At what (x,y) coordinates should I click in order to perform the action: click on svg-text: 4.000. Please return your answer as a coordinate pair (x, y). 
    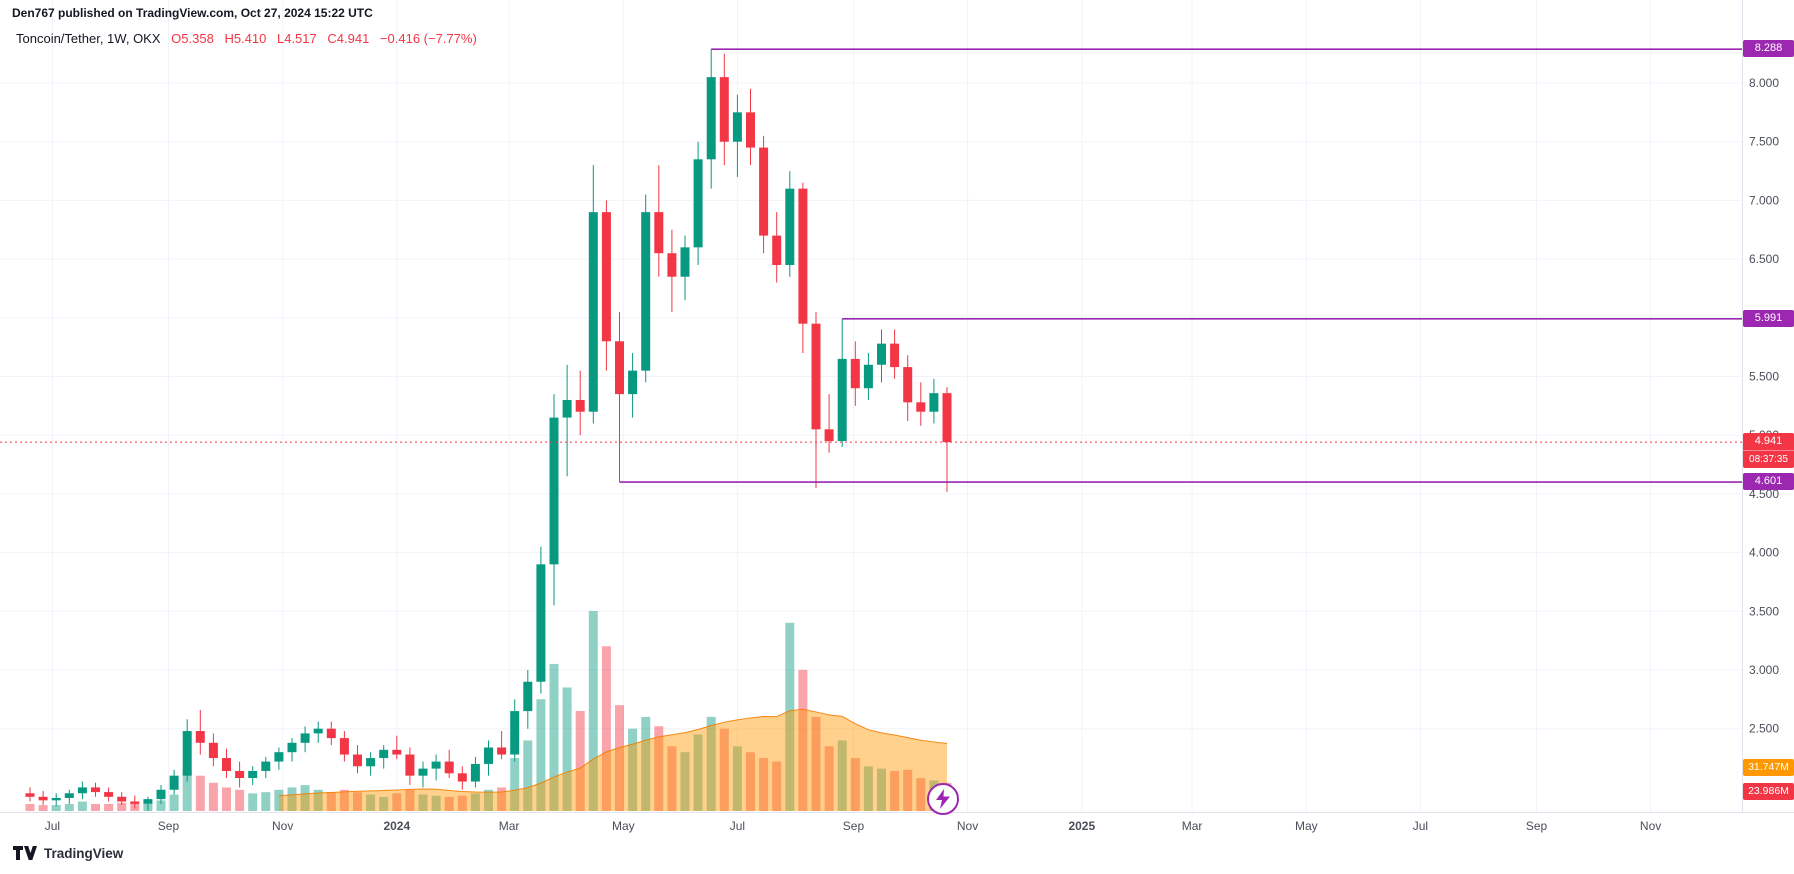
    Looking at the image, I should click on (1764, 553).